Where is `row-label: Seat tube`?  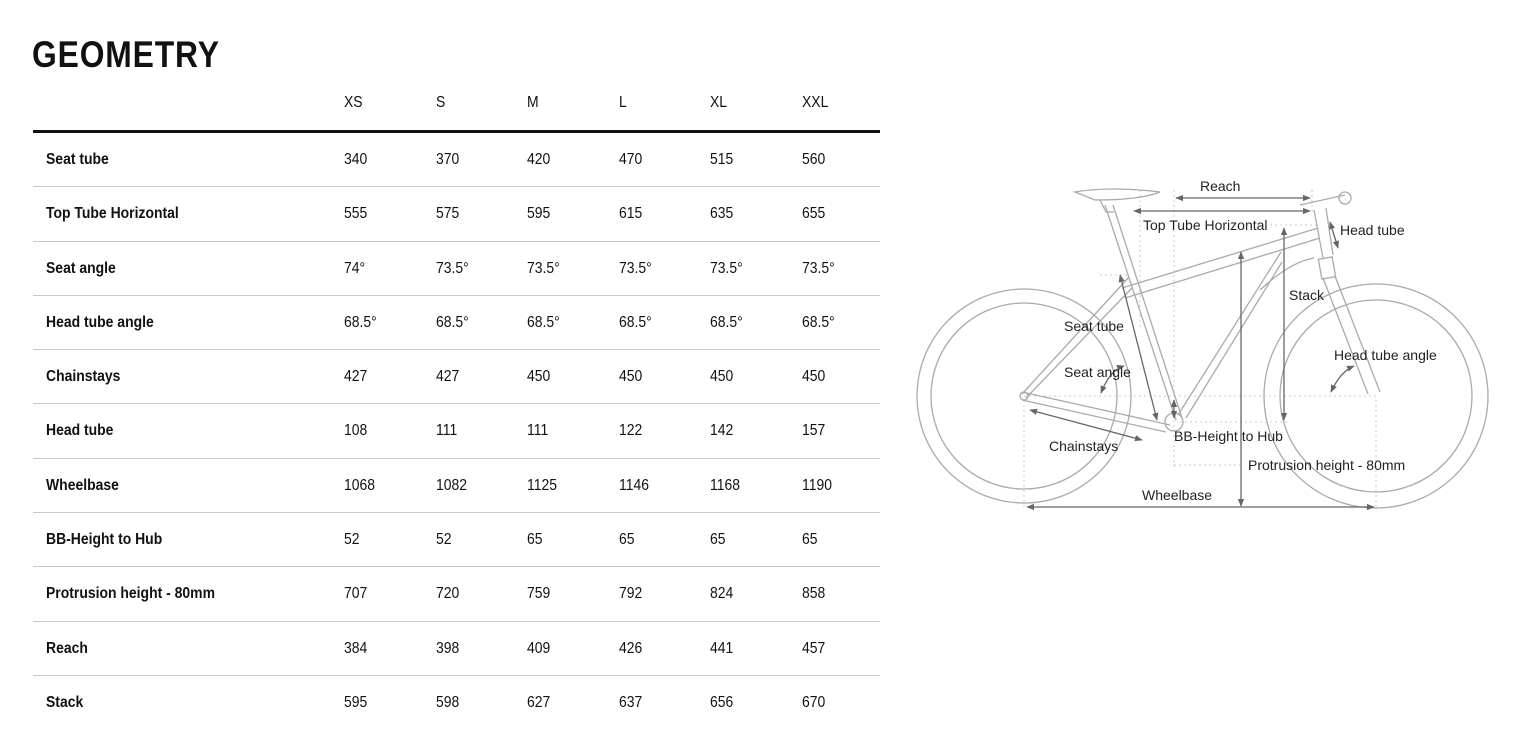 row-label: Seat tube is located at coordinates (77, 159).